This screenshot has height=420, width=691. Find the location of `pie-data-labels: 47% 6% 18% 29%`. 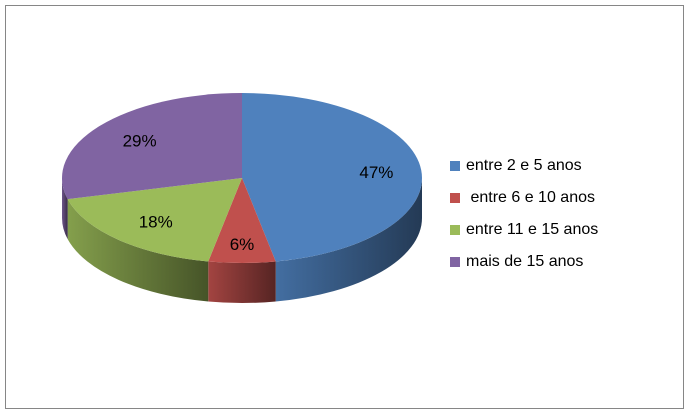

pie-data-labels: 47% 6% 18% 29% is located at coordinates (258, 192).